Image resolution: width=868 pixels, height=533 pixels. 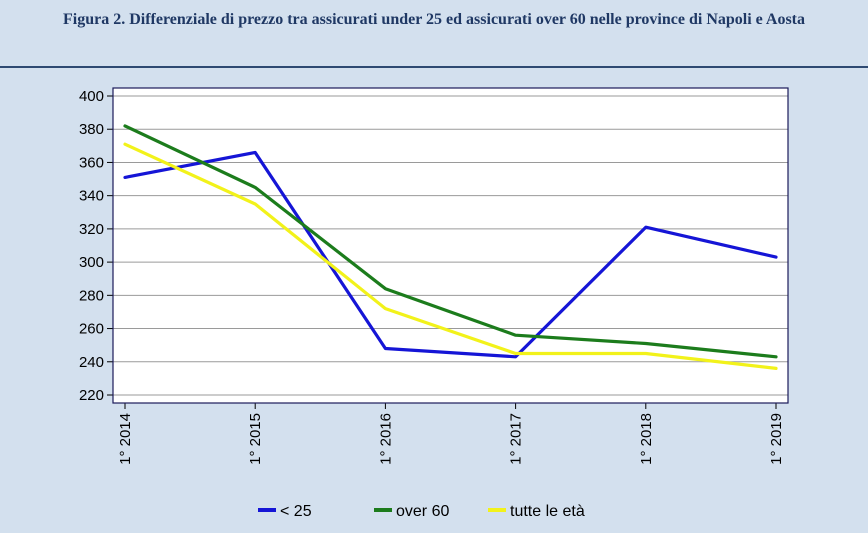 I want to click on y-tick-label: 340, so click(x=91, y=196).